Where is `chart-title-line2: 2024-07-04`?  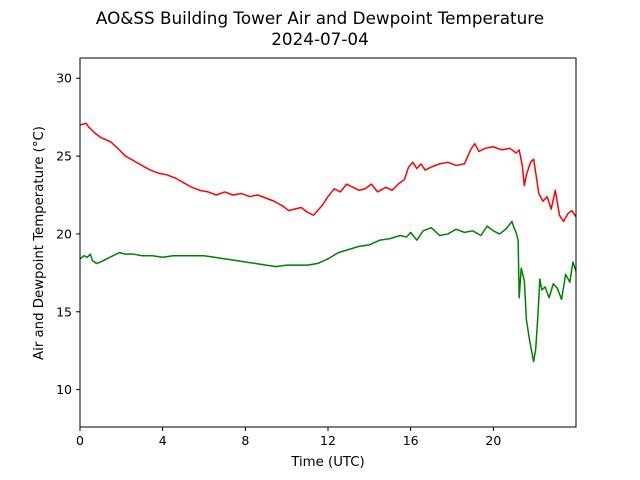
chart-title-line2: 2024-07-04 is located at coordinates (320, 39).